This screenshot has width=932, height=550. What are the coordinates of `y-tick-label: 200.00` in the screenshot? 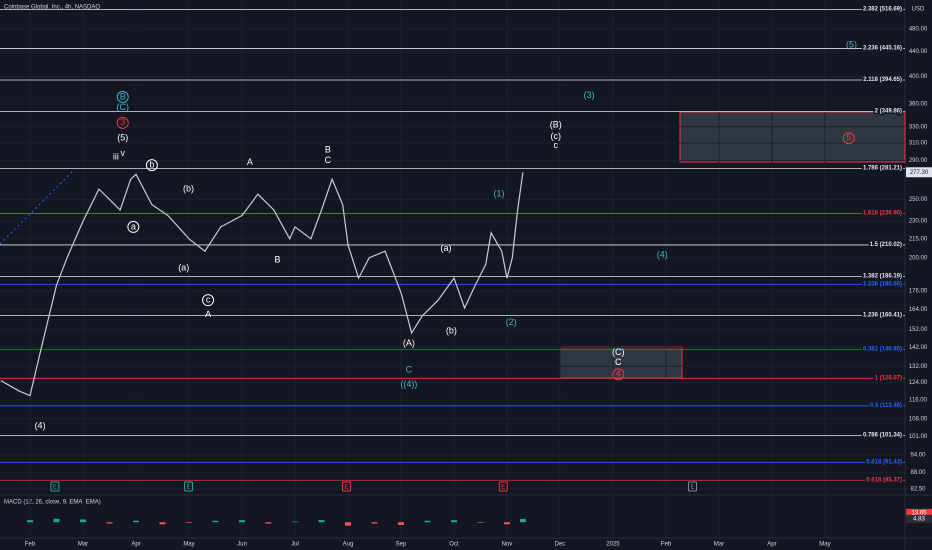 It's located at (918, 258).